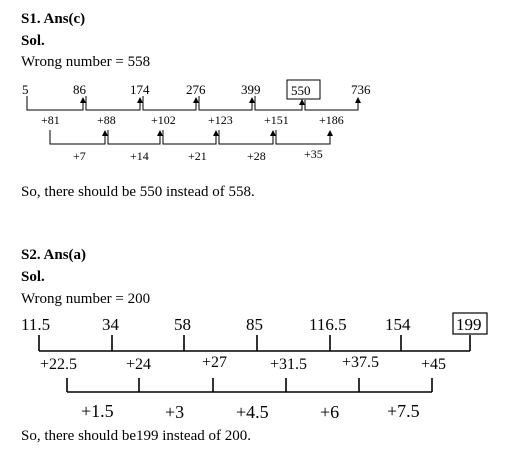 This screenshot has width=523, height=451. What do you see at coordinates (220, 120) in the screenshot?
I see `s1-first-diff: +123` at bounding box center [220, 120].